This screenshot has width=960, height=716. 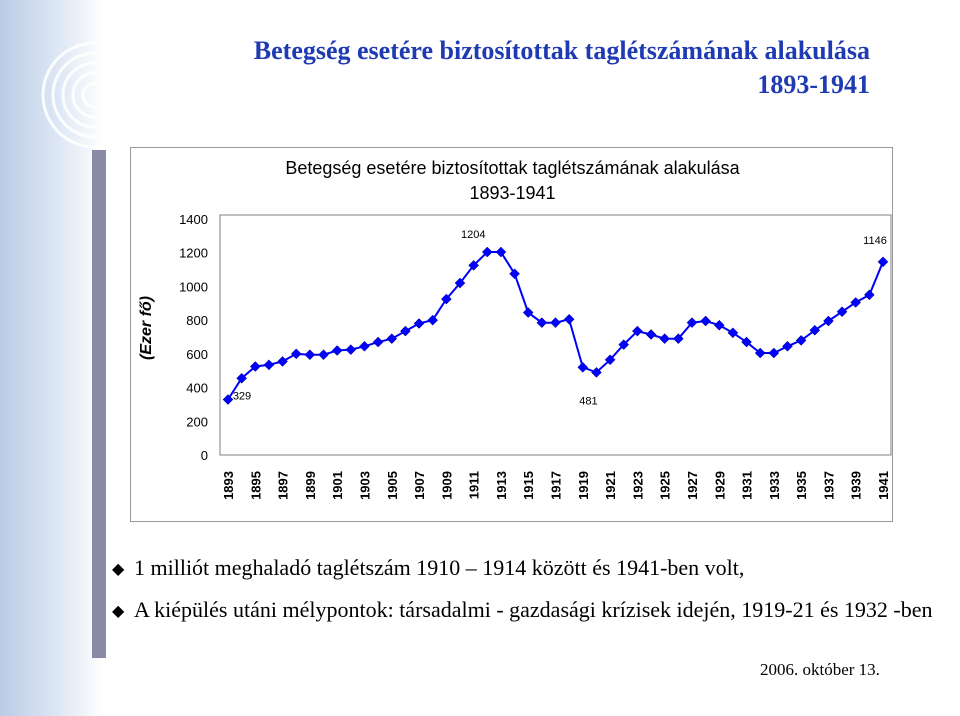 I want to click on y-tick-label: 1000, so click(x=193, y=286).